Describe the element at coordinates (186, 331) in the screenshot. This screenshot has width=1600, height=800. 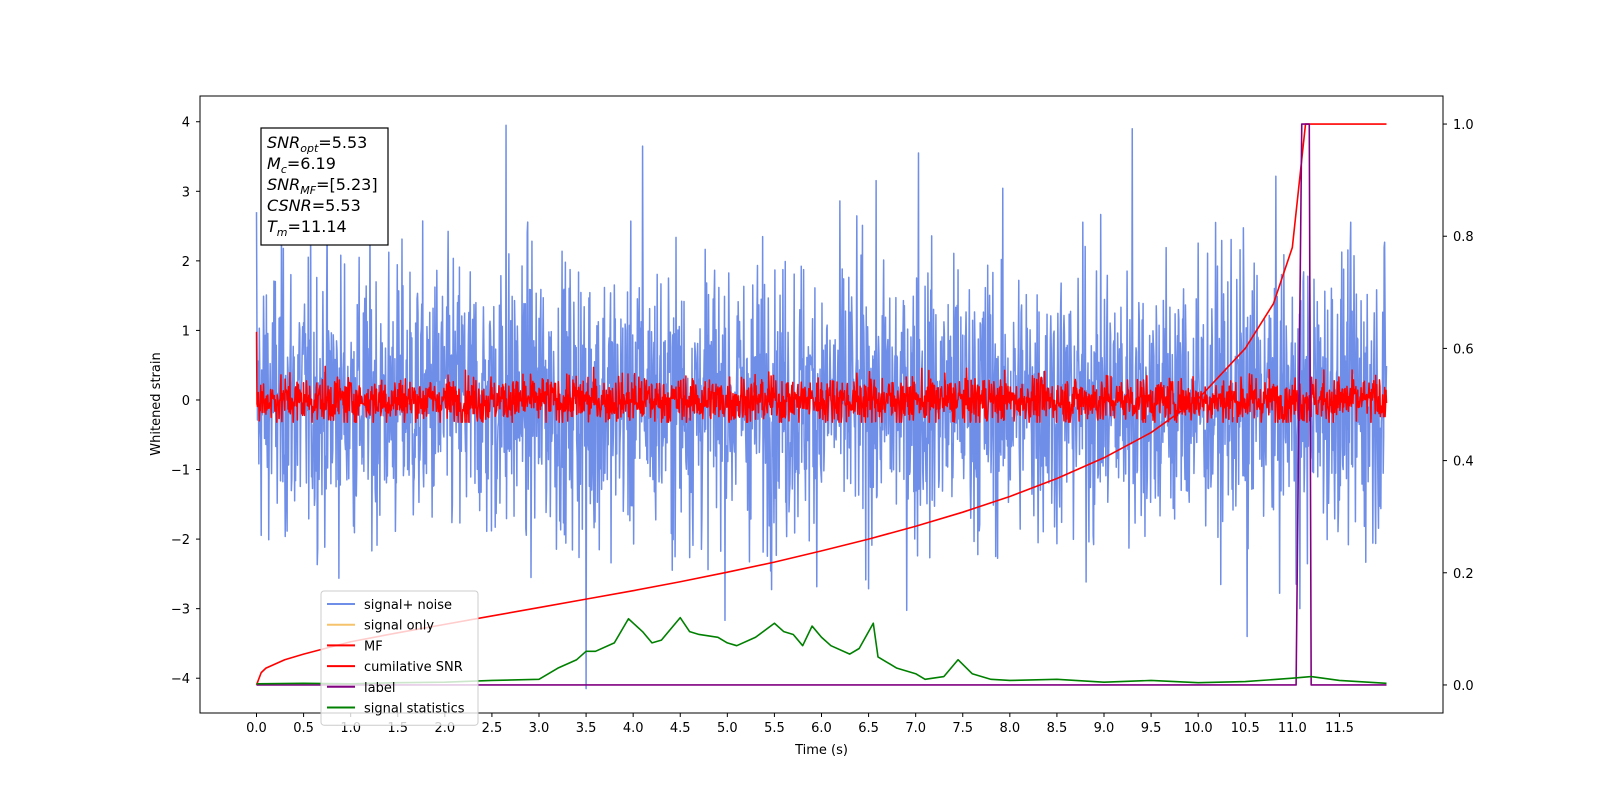
I see `y-tick-label: 1` at that location.